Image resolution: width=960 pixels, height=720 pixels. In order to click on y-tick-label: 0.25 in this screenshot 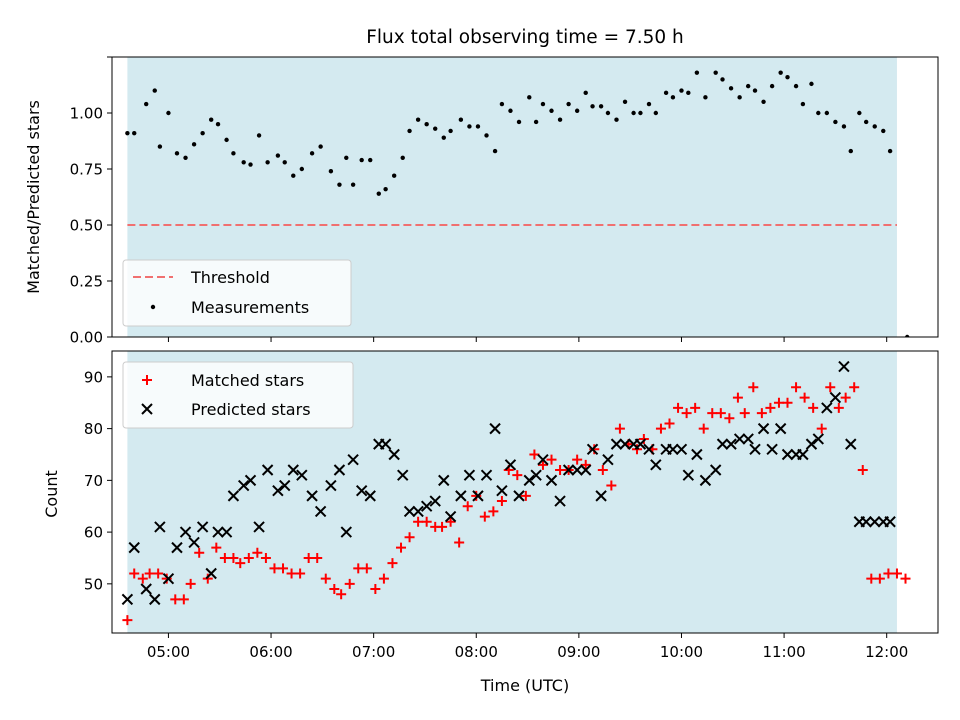, I will do `click(86, 282)`.